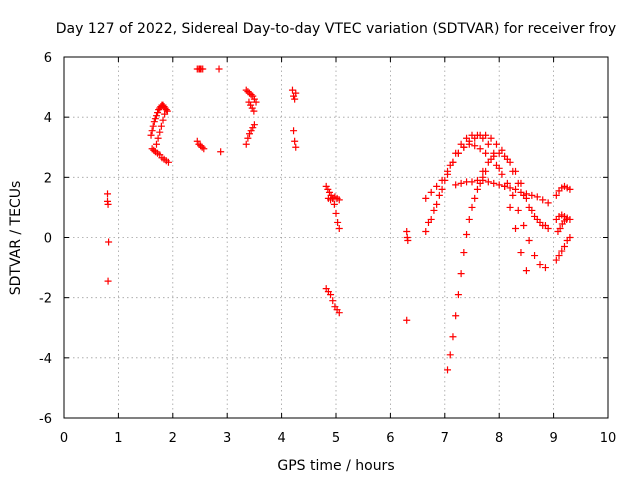  I want to click on x-tick-label: 6, so click(390, 438).